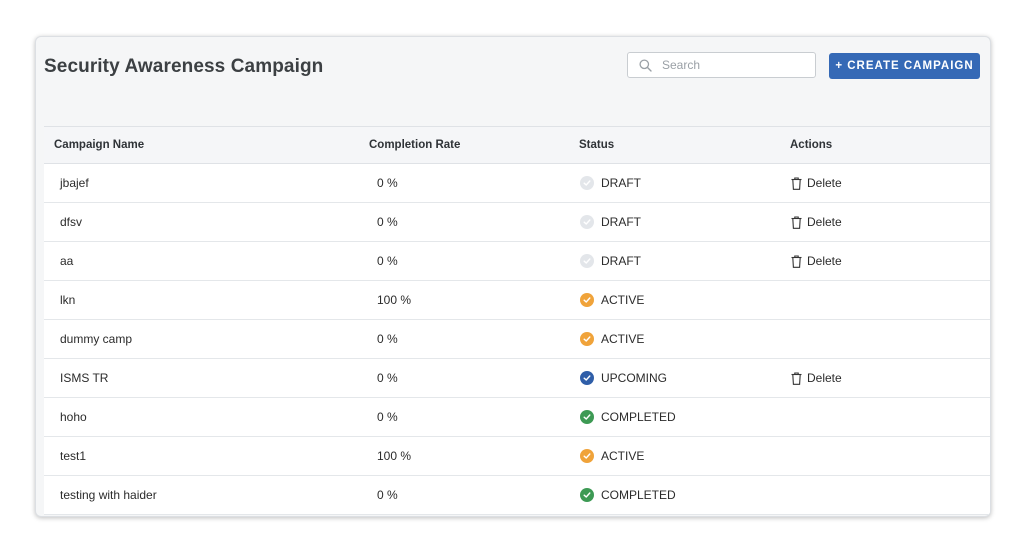 The height and width of the screenshot is (551, 1024). What do you see at coordinates (517, 495) in the screenshot?
I see `table-row: testing with haider 0 % COMPLETED` at bounding box center [517, 495].